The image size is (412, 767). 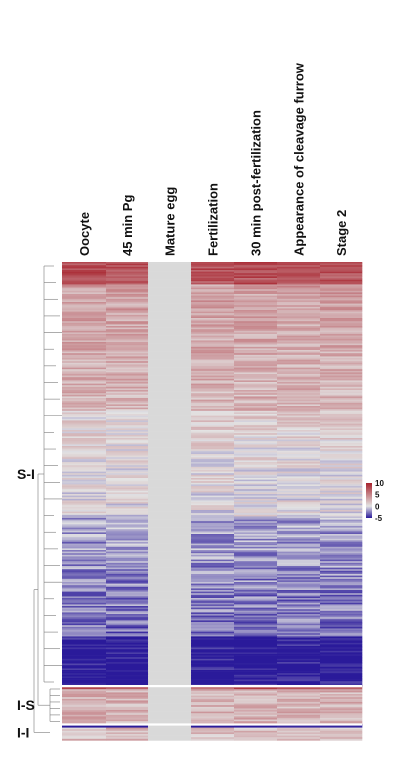 I want to click on column-label-2: Mature egg, so click(x=170, y=221).